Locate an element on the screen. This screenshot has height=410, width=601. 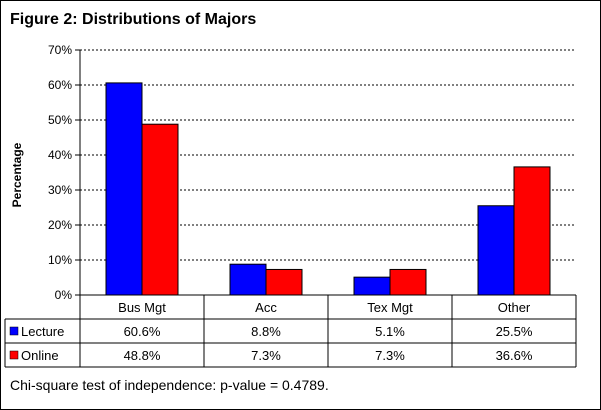
y-tick-label: 60% is located at coordinates (60, 85).